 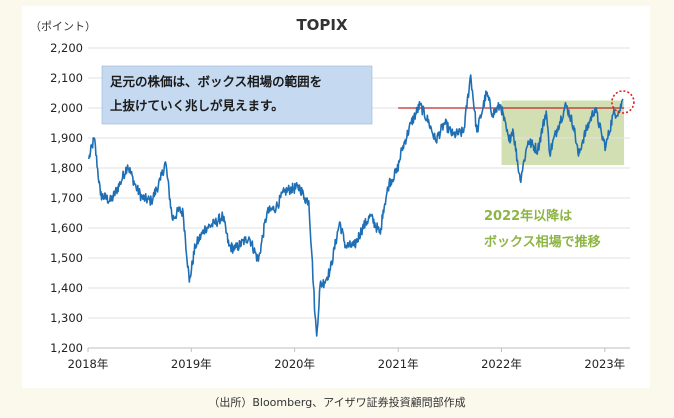 What do you see at coordinates (88, 364) in the screenshot?
I see `x-tick-label: 2018年` at bounding box center [88, 364].